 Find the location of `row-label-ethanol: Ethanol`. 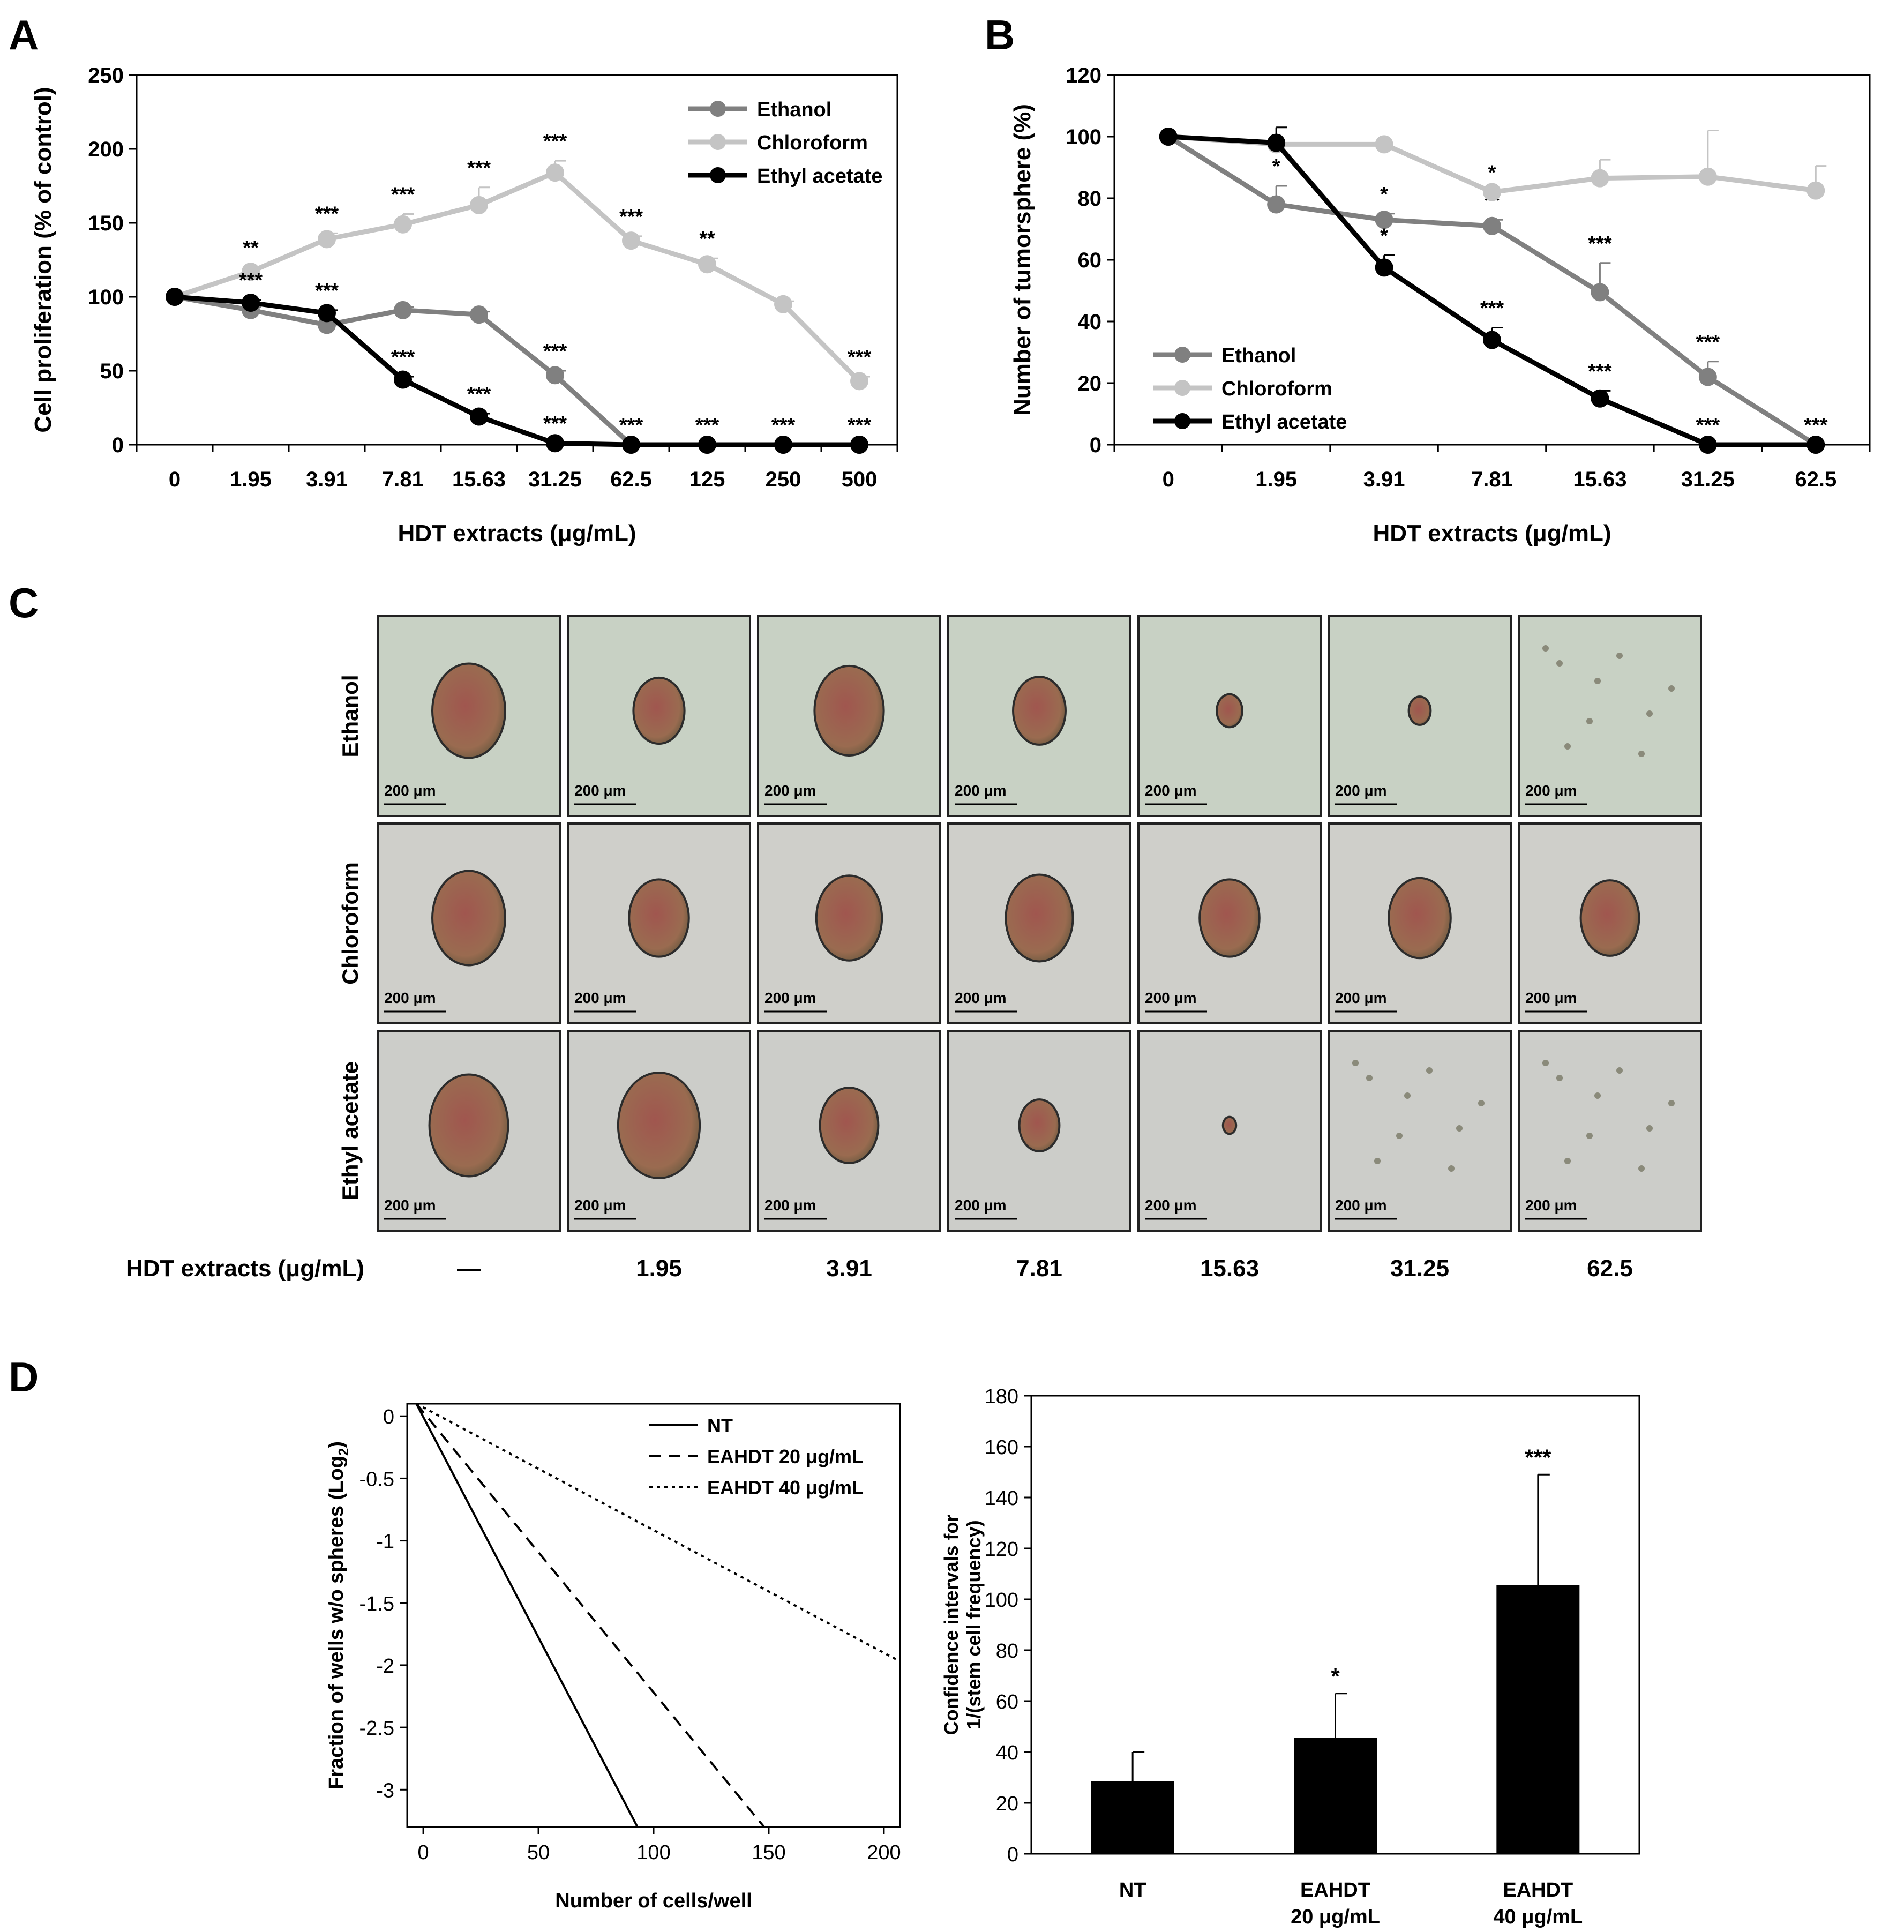

row-label-ethanol: Ethanol is located at coordinates (350, 716).